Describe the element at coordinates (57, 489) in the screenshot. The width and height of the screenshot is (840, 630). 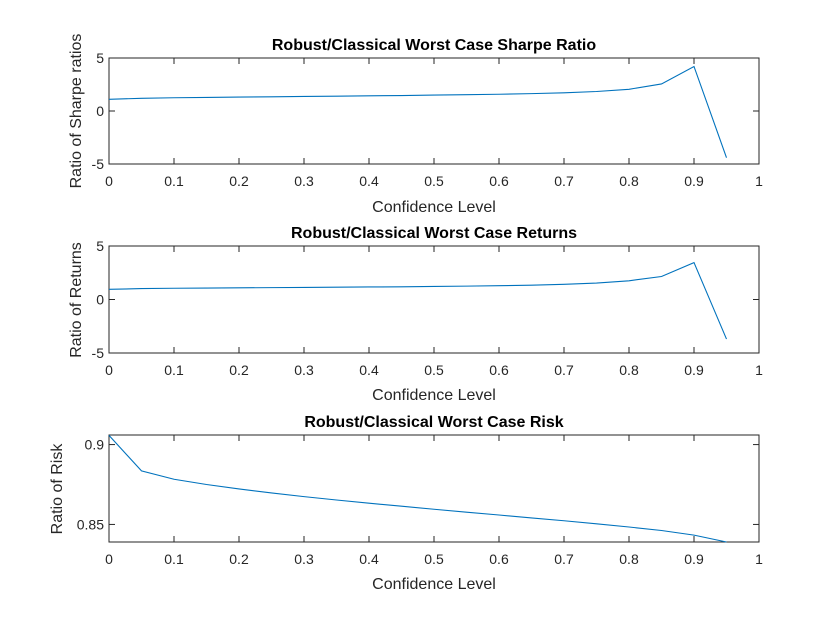
I see `y-axis-label: Ratio of Risk` at that location.